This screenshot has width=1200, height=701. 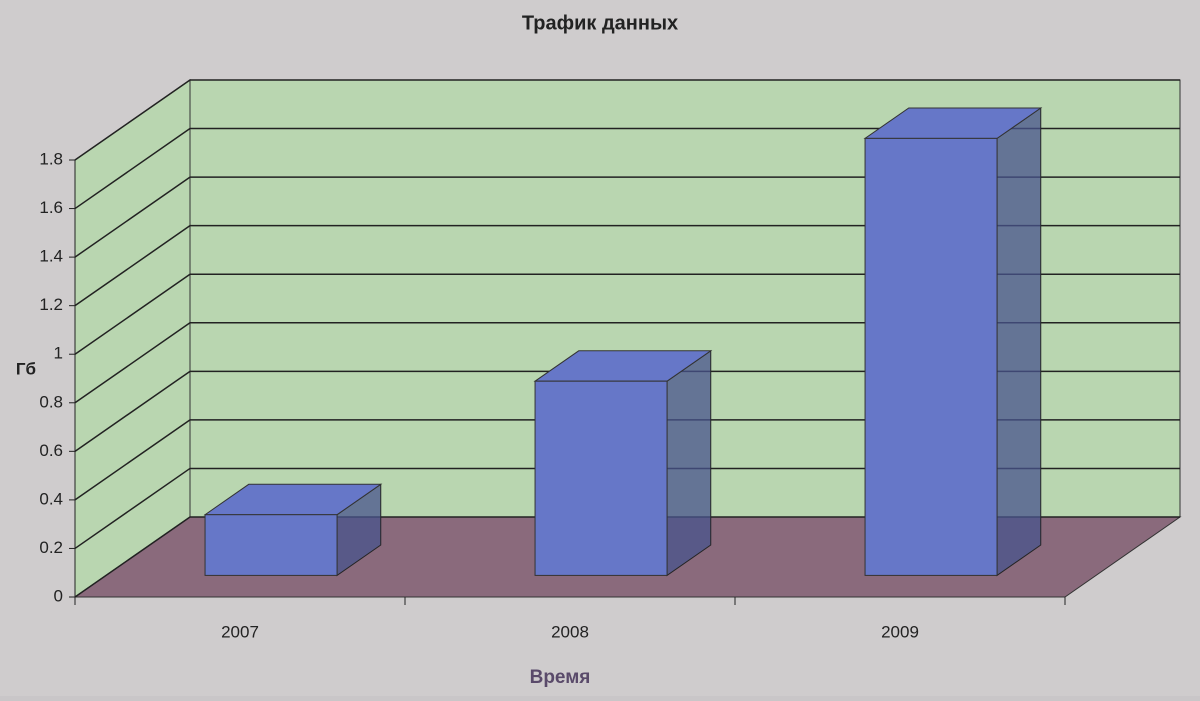 What do you see at coordinates (560, 677) in the screenshot?
I see `x-axis-title: Время` at bounding box center [560, 677].